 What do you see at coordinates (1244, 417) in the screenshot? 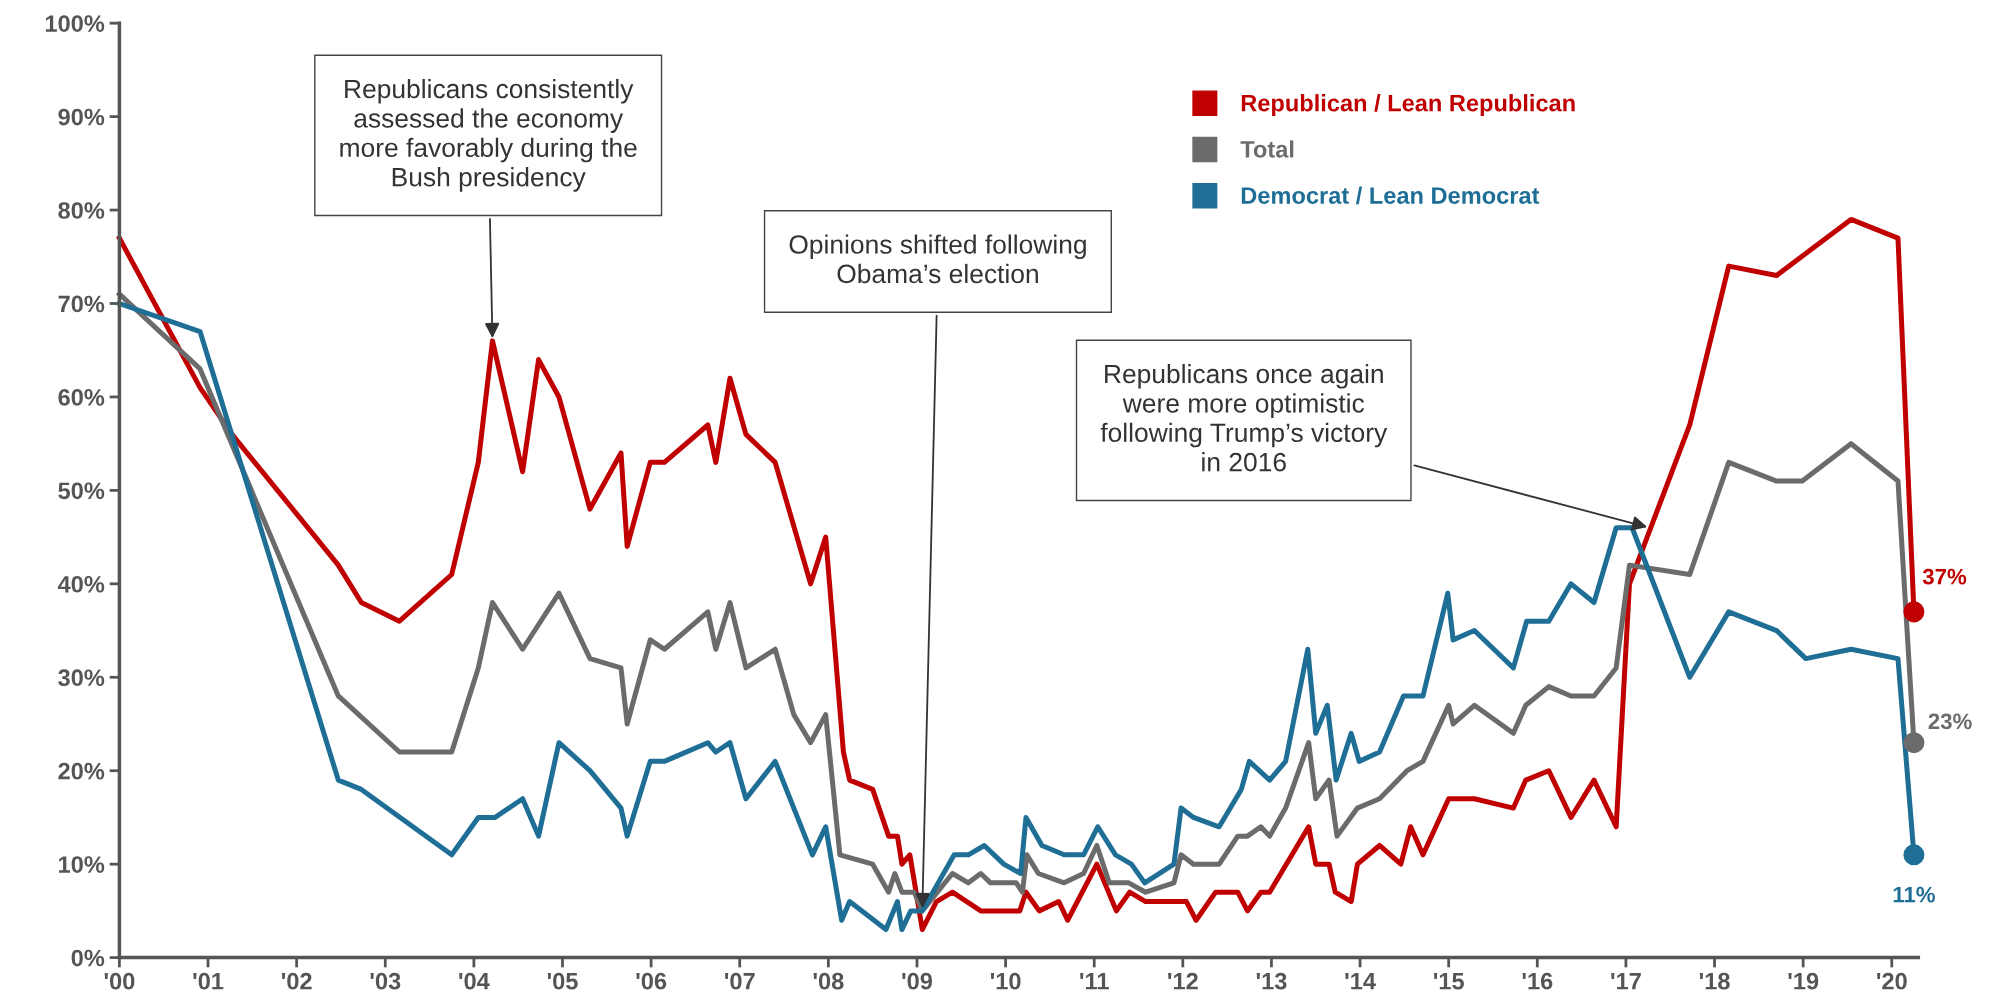
I see `annotation: Republicans once again were more optimistic following Trump’s victory in 2016` at bounding box center [1244, 417].